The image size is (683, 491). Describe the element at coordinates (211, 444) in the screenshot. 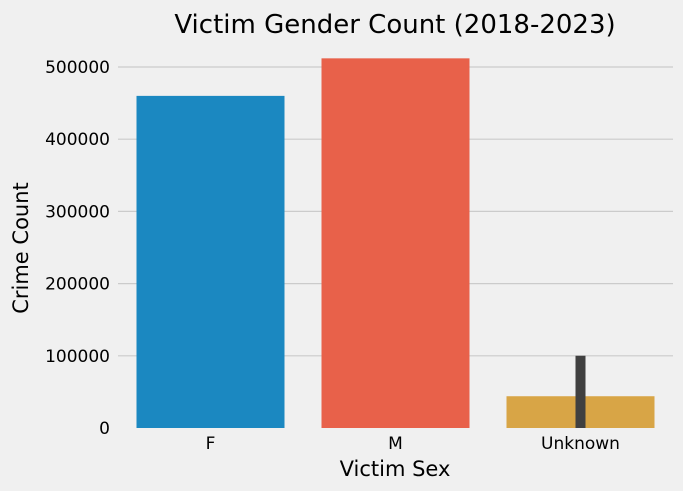

I see `x-tick-label: F` at that location.